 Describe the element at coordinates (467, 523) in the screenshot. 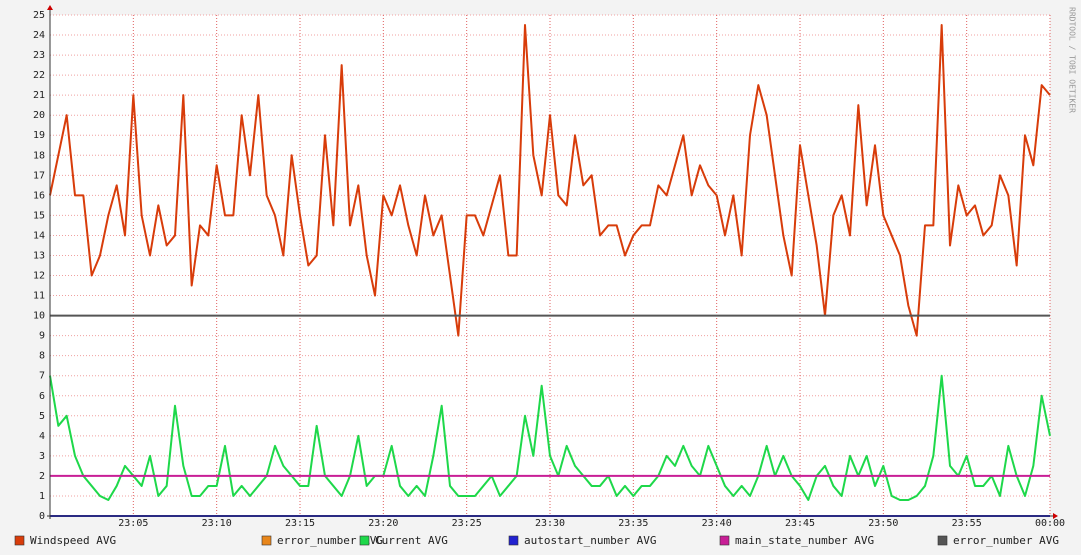

I see `x-tick-label: 23:25` at that location.